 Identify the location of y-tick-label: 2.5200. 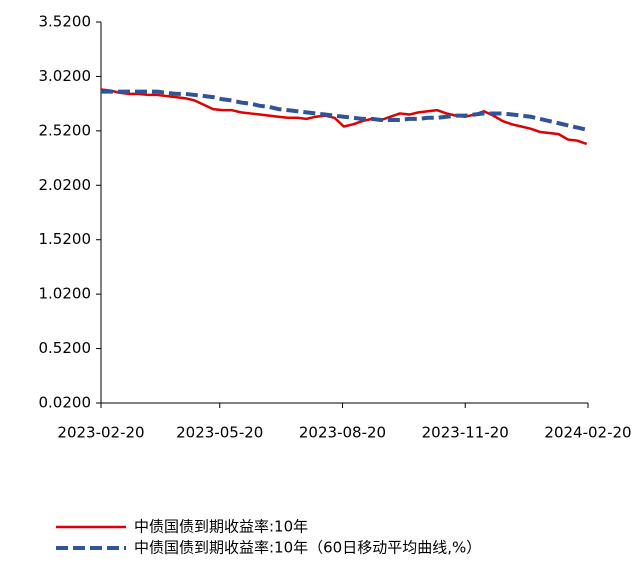
(65, 130).